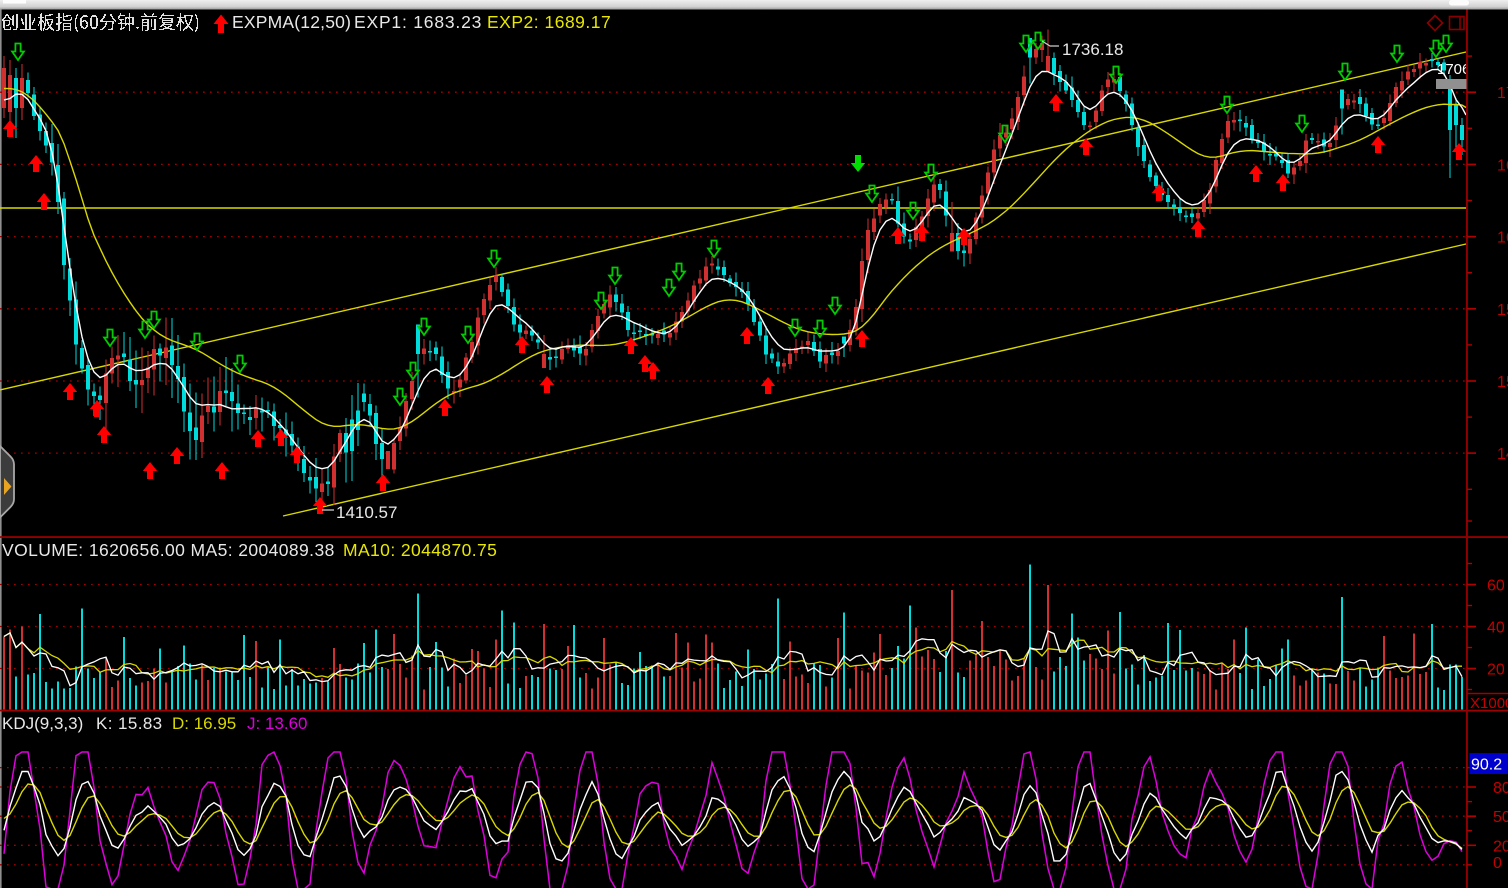 This screenshot has height=888, width=1508. Describe the element at coordinates (1502, 165) in the screenshot. I see `svg-text: 1650.00` at that location.